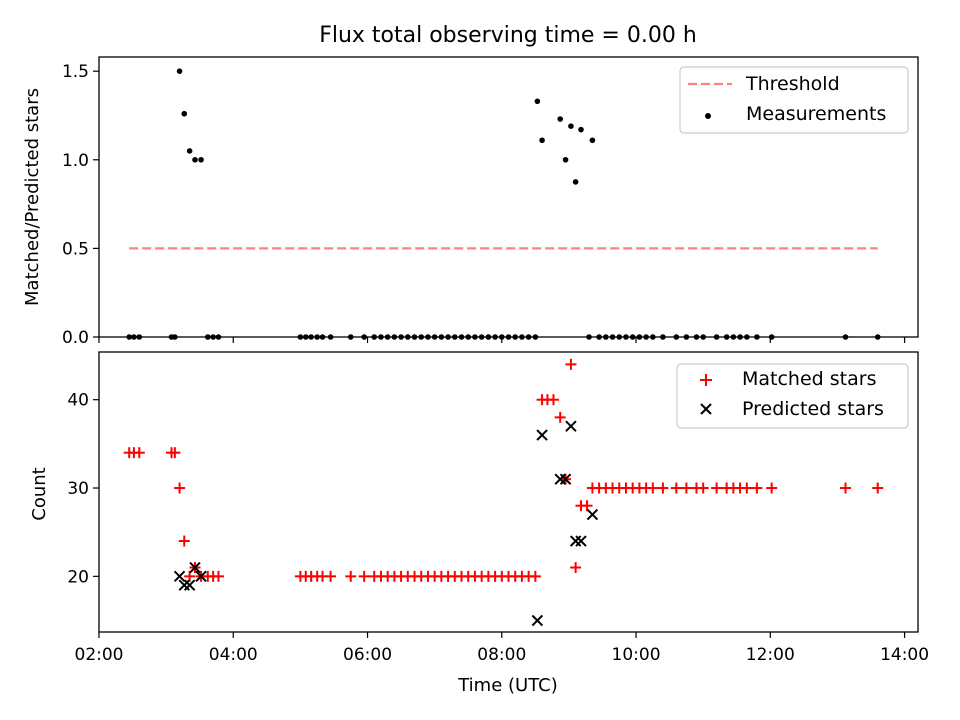 The height and width of the screenshot is (720, 960). I want to click on legend-predicted-label: Predicted stars, so click(813, 409).